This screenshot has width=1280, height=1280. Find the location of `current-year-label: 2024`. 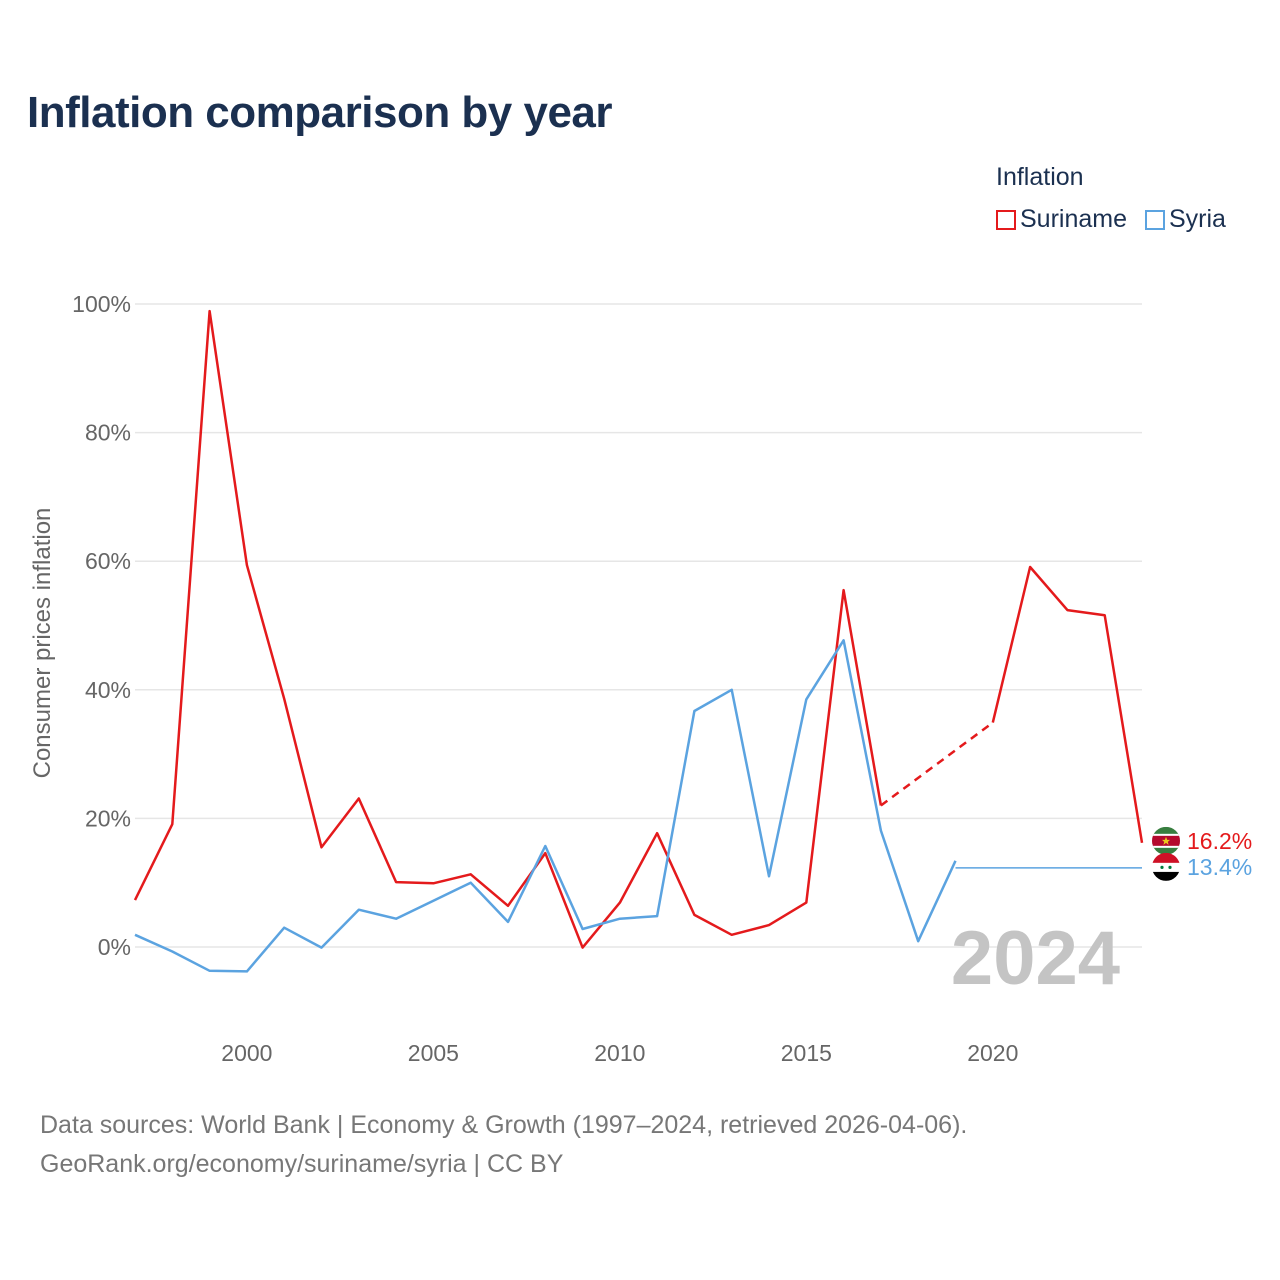

current-year-label: 2024 is located at coordinates (1035, 958).